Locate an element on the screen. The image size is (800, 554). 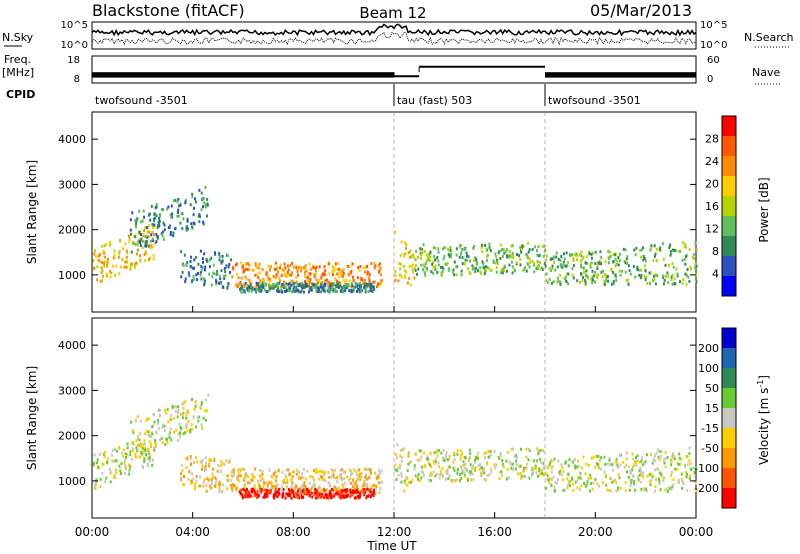
nave-tick-bottom: 0 is located at coordinates (710, 79).